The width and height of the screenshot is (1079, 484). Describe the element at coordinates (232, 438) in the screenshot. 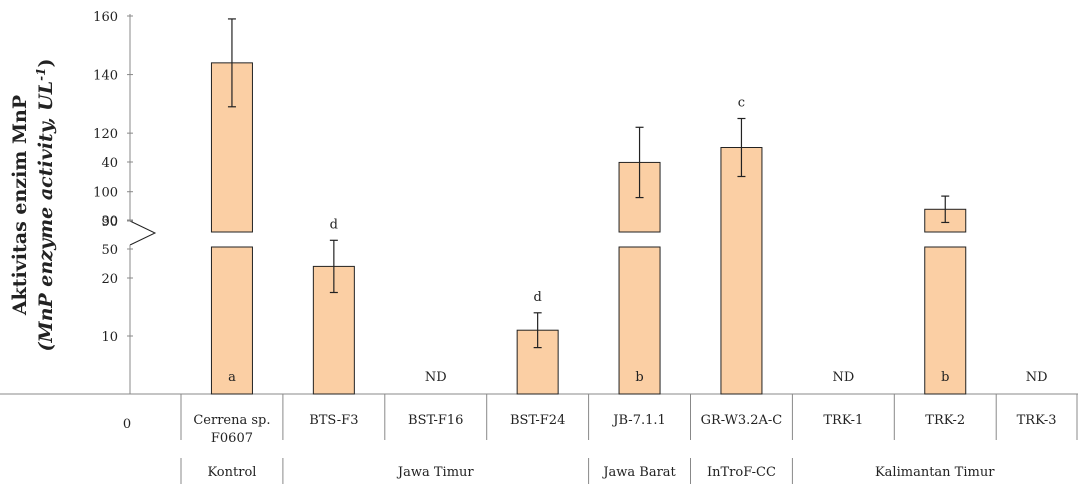

I see `x-category-label: F0607` at that location.